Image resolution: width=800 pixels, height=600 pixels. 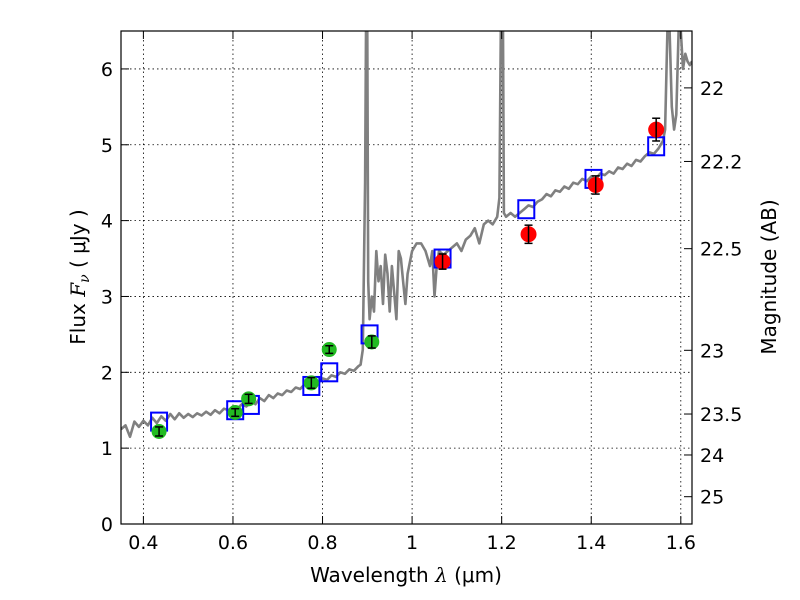 I want to click on y-axis-title-suffix: ( μJy ), so click(x=78, y=241).